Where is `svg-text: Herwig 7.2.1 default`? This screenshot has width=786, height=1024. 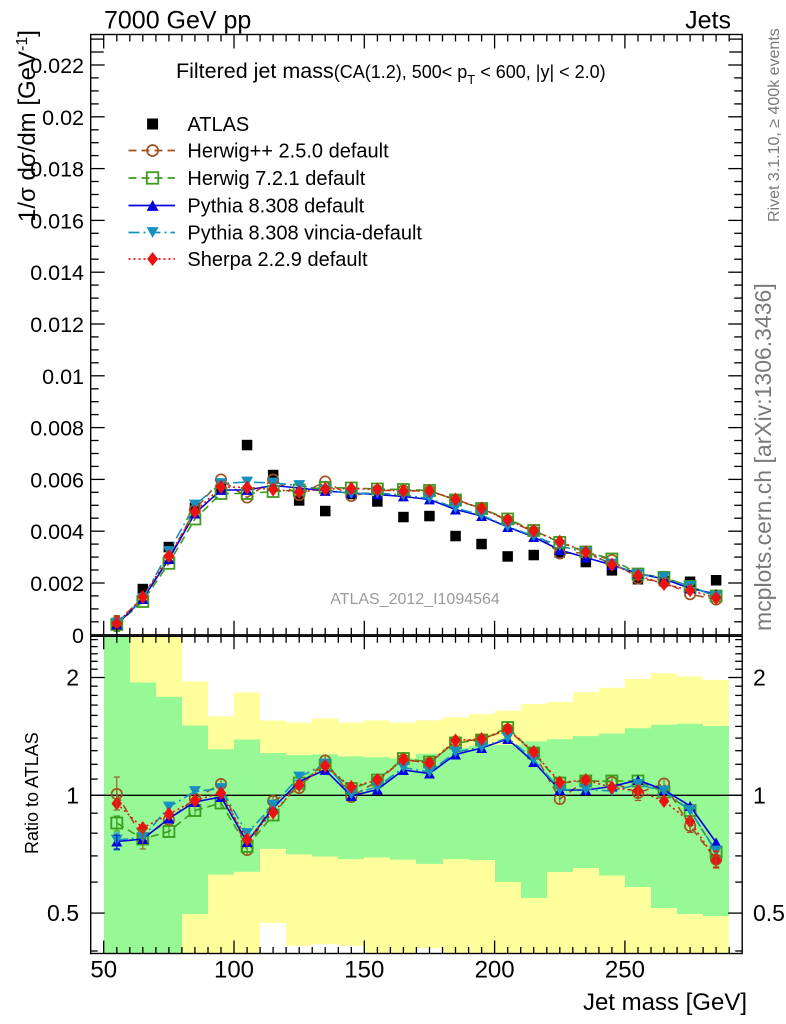
svg-text: Herwig 7.2.1 default is located at coordinates (276, 179).